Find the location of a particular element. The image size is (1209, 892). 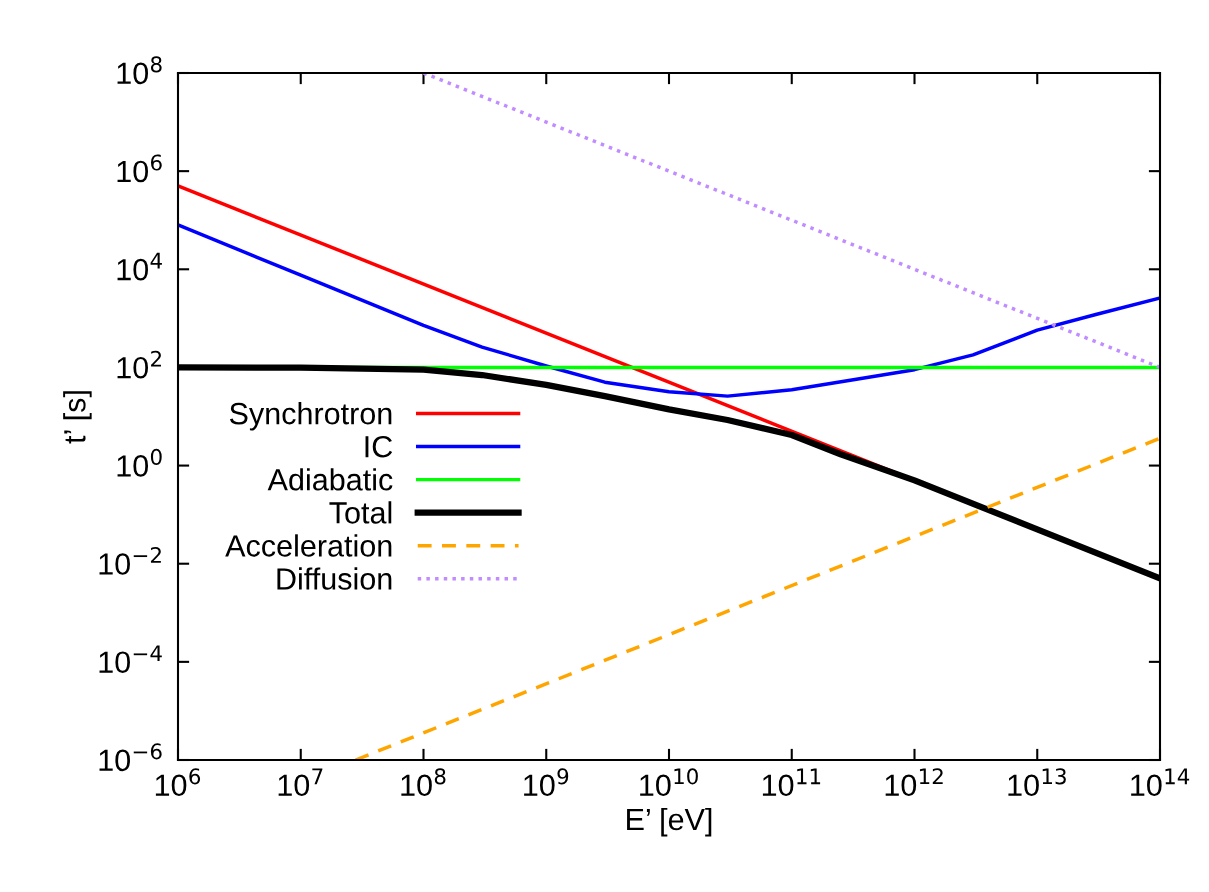

y-axis-title: t’ [s] is located at coordinates (77, 417).